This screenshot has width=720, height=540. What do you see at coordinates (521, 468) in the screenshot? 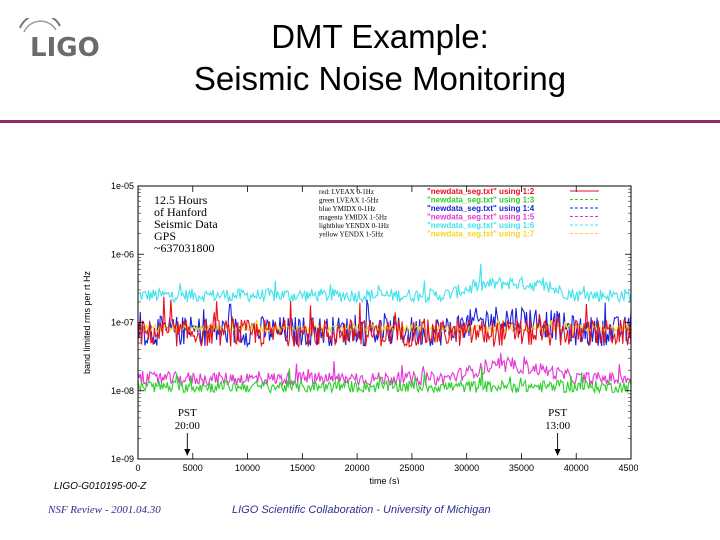
I see `x-tick-label: 35000` at bounding box center [521, 468].